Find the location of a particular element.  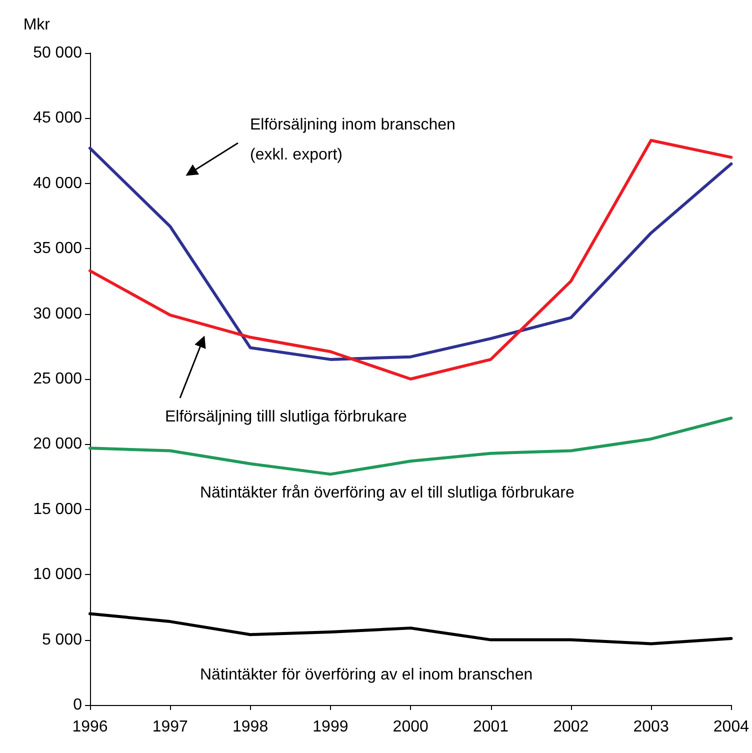

x-tick-label: 2002 is located at coordinates (571, 727).